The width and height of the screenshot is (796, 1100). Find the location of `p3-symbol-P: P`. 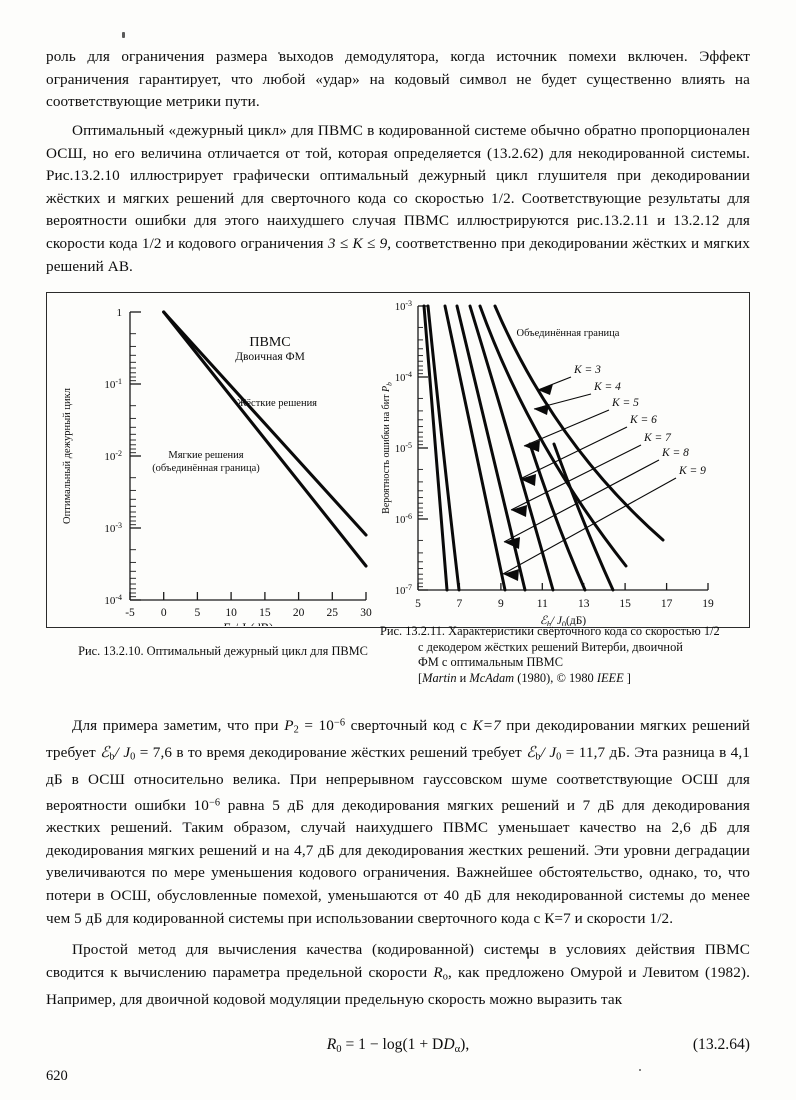

p3-symbol-P: P is located at coordinates (289, 725).